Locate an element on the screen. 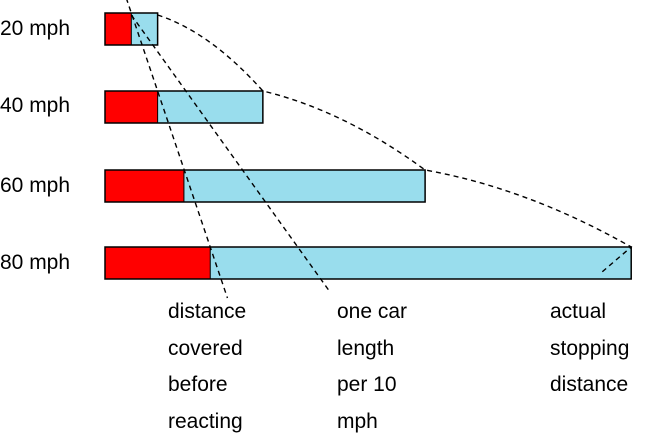 This screenshot has height=440, width=646. category-label-20mph: 20 mph is located at coordinates (35, 29).